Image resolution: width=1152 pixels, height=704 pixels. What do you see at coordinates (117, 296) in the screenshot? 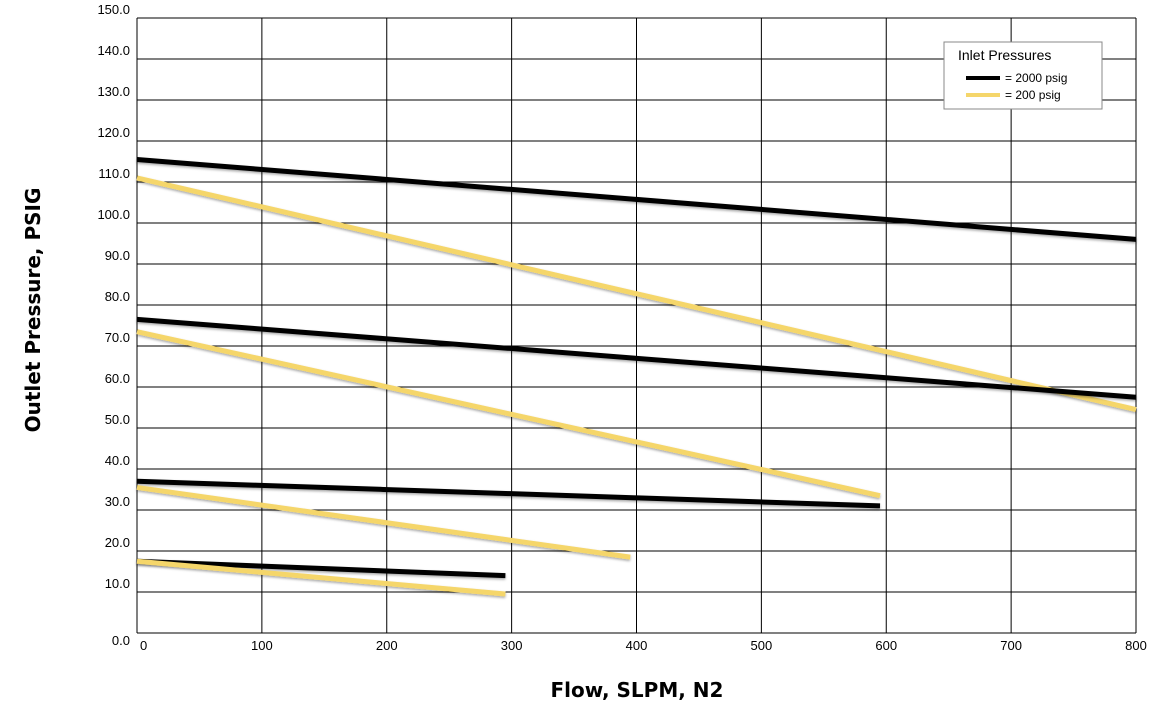
I see `y-tick-label: 80.0` at bounding box center [117, 296].